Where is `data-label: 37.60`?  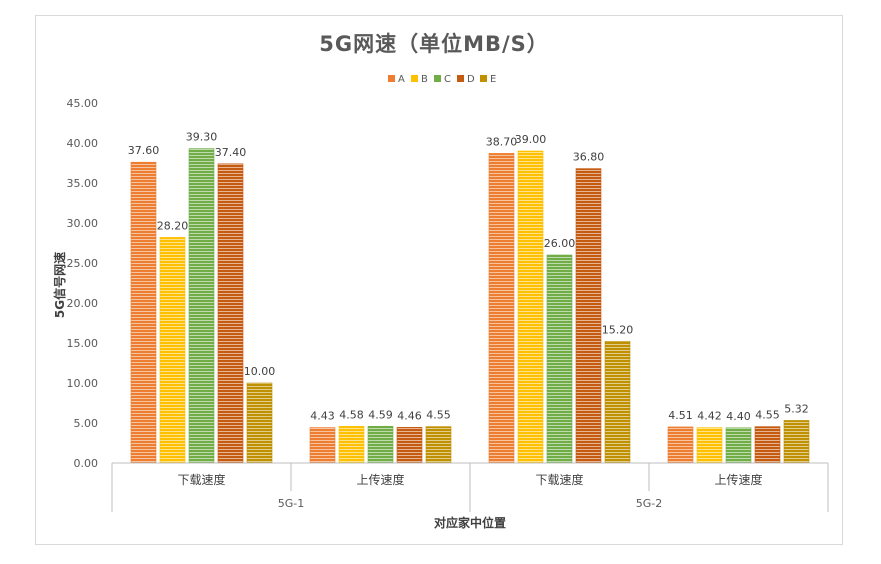 data-label: 37.60 is located at coordinates (144, 150).